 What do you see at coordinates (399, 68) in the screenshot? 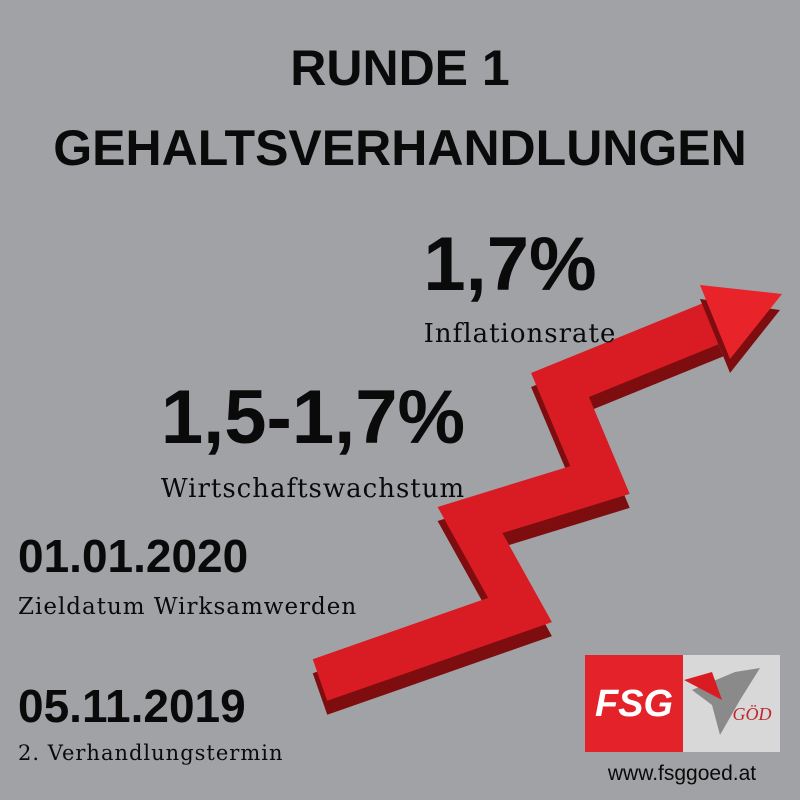
I see `title: RUNDE 1` at bounding box center [399, 68].